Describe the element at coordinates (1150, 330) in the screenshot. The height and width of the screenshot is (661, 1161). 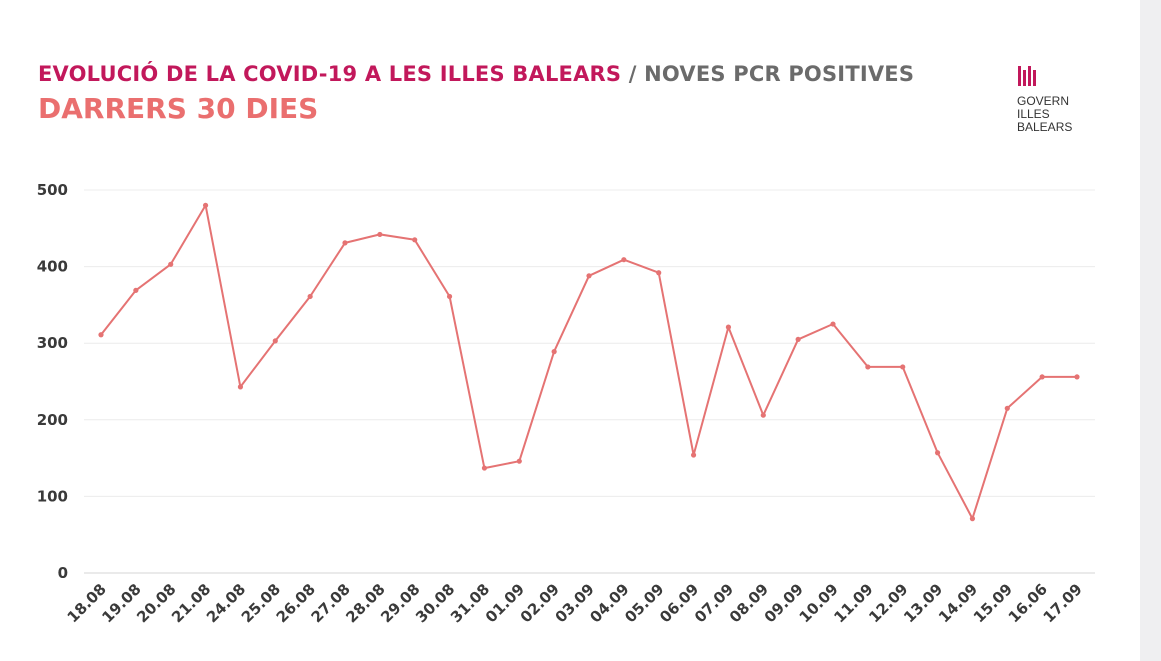
I see `side-strip` at that location.